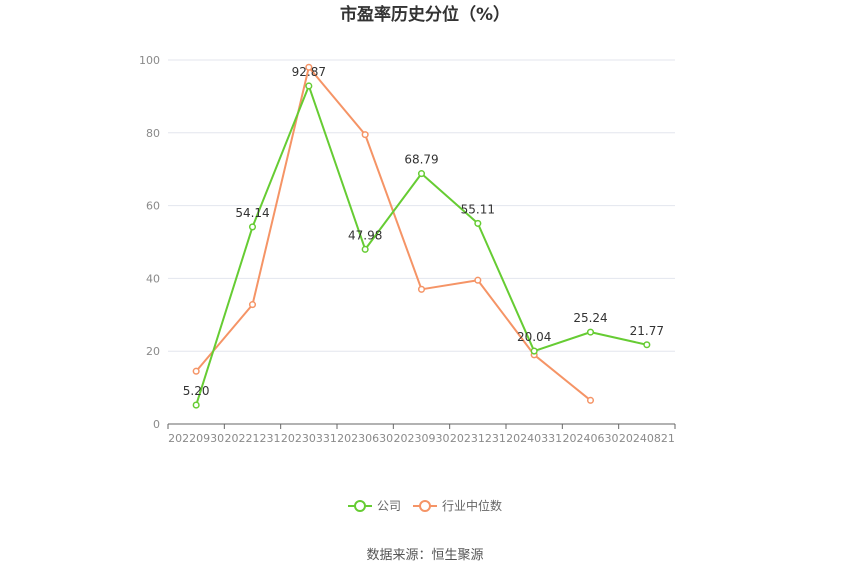 The height and width of the screenshot is (575, 850). I want to click on data-label-6: 20.04, so click(534, 337).